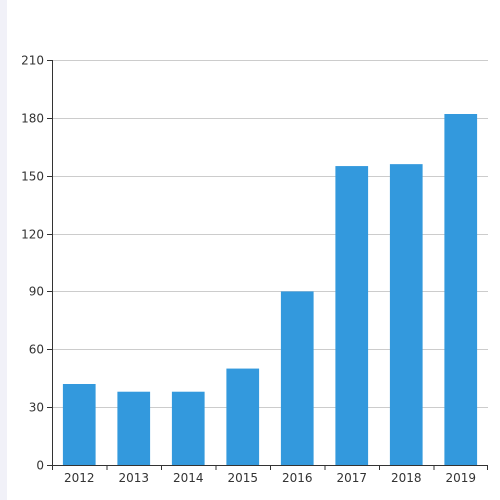 The image size is (500, 500). What do you see at coordinates (79, 424) in the screenshot?
I see `bar-2012` at bounding box center [79, 424].